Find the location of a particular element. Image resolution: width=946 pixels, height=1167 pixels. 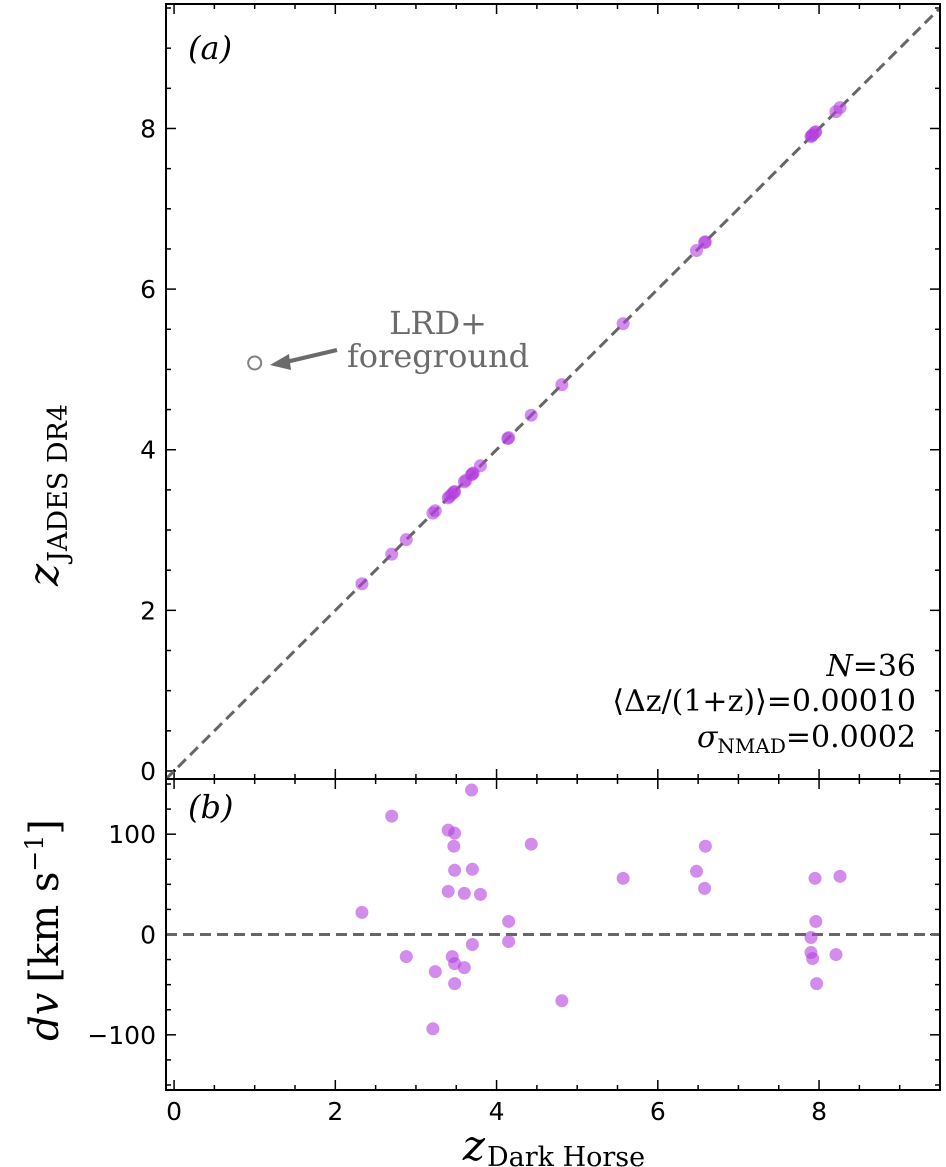

stat-n-label: N is located at coordinates (839, 666).